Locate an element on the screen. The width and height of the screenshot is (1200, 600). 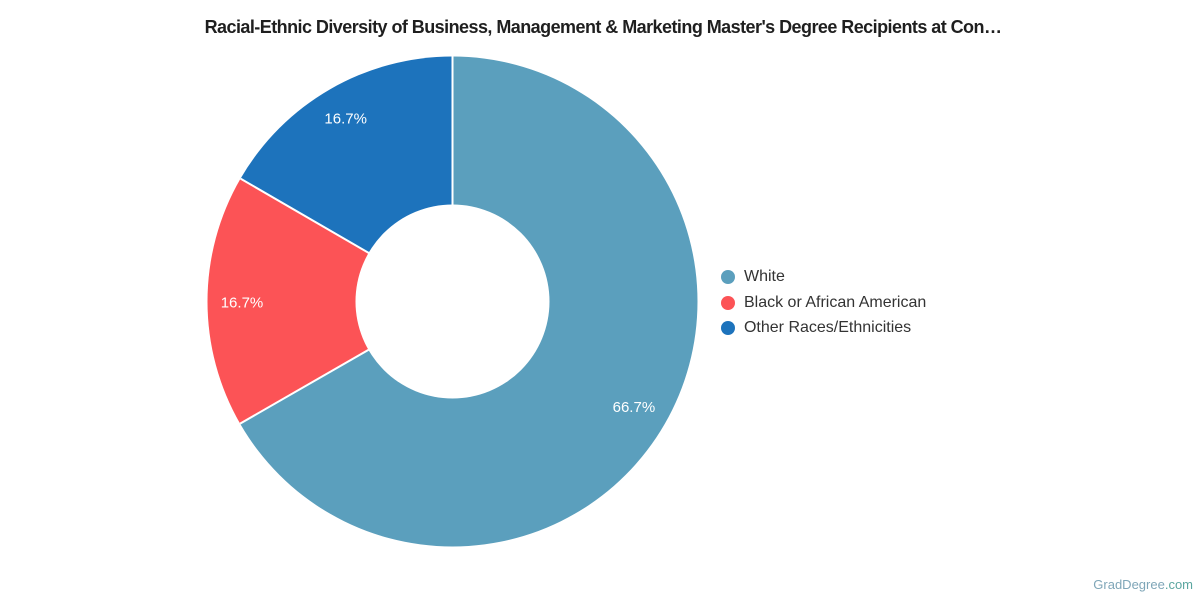
svg-text: 66.7% is located at coordinates (634, 407).